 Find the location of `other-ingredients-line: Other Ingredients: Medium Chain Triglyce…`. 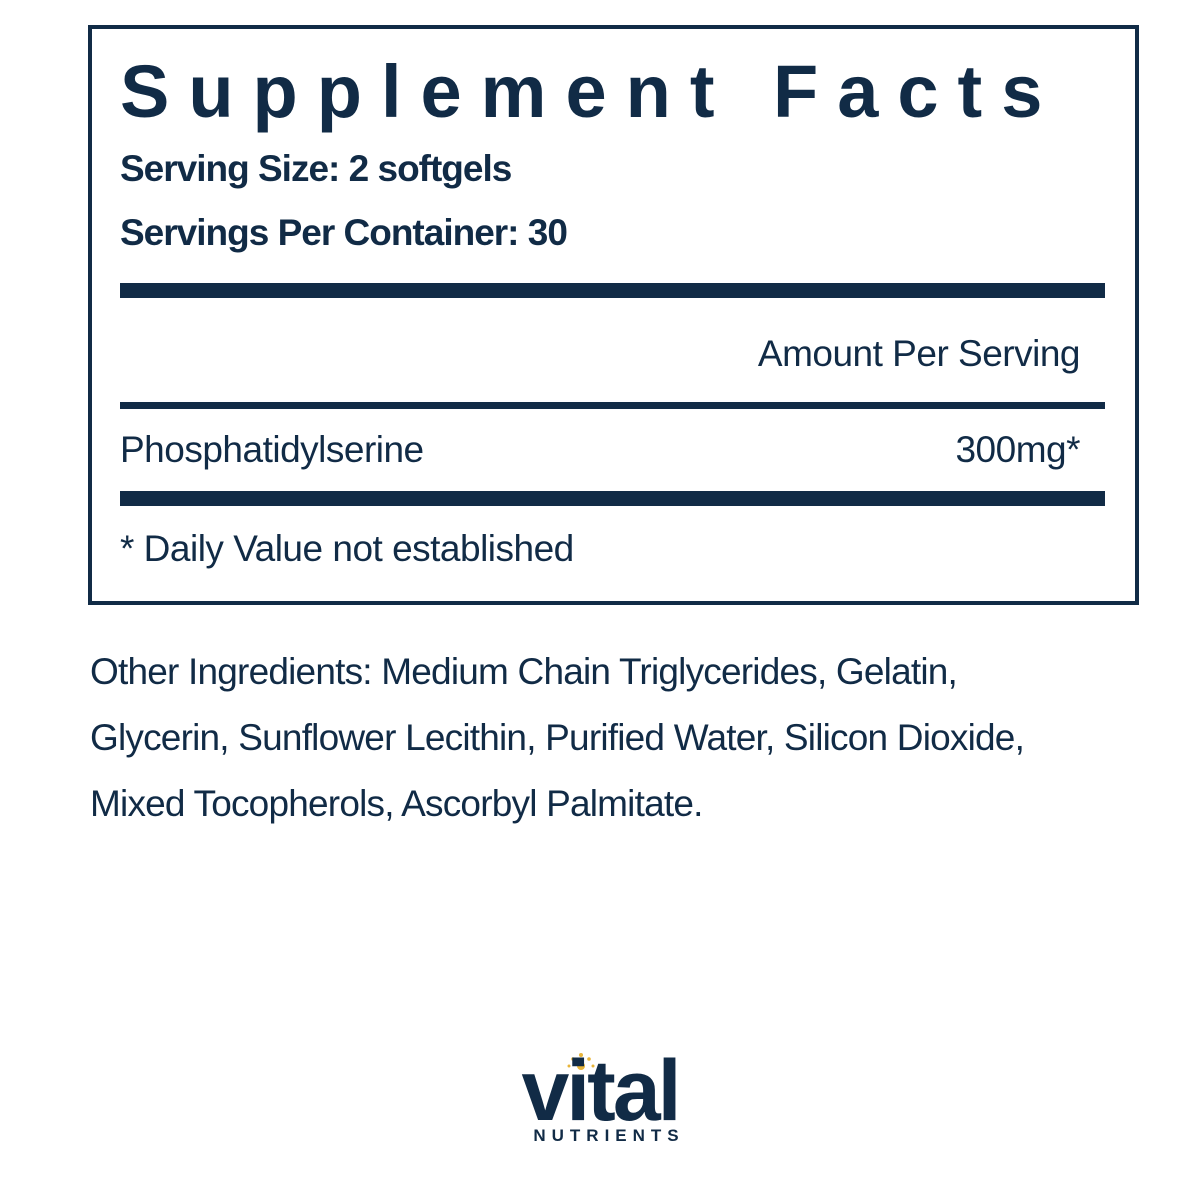

other-ingredients-line: Other Ingredients: Medium Chain Triglyce… is located at coordinates (524, 671).